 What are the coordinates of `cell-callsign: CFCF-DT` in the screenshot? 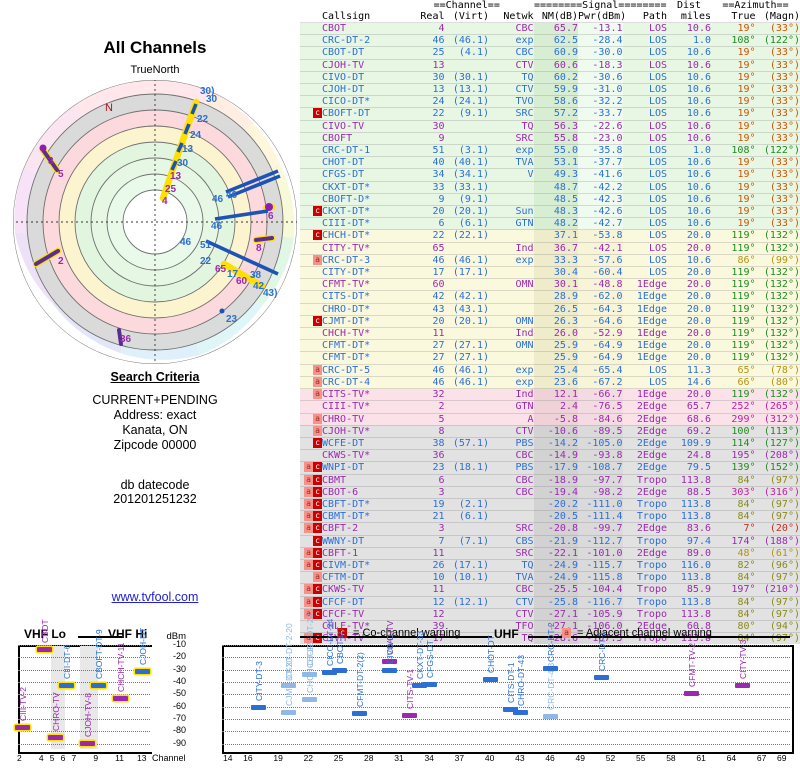 It's located at (361, 602).